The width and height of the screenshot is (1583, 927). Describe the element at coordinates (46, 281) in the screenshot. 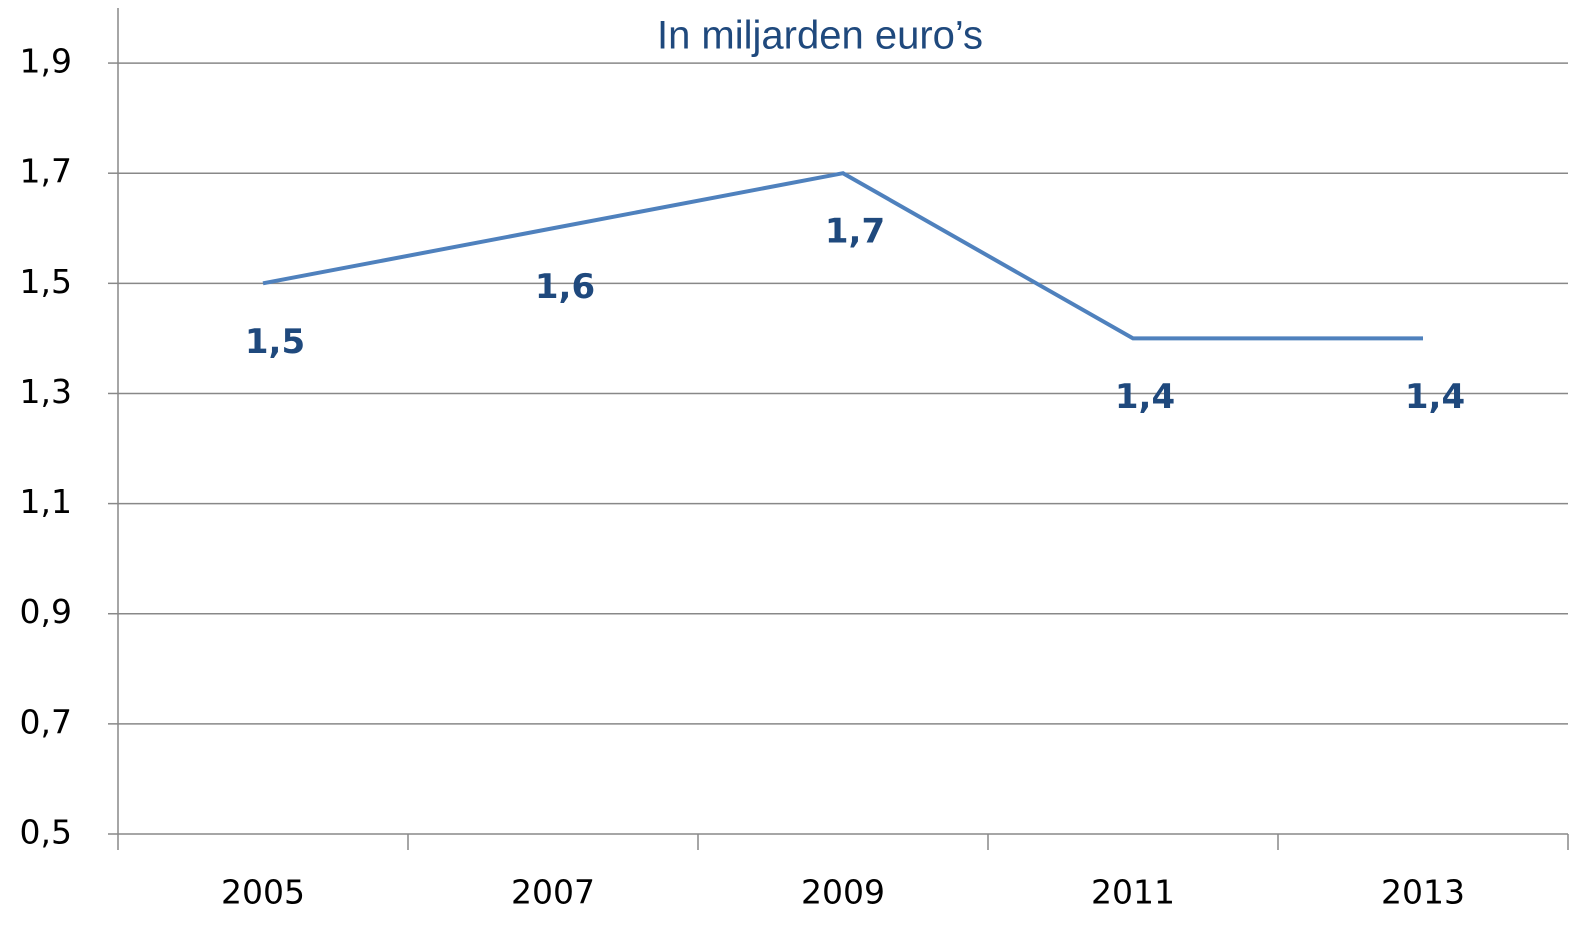

I see `y-tick-label: 1,5` at that location.